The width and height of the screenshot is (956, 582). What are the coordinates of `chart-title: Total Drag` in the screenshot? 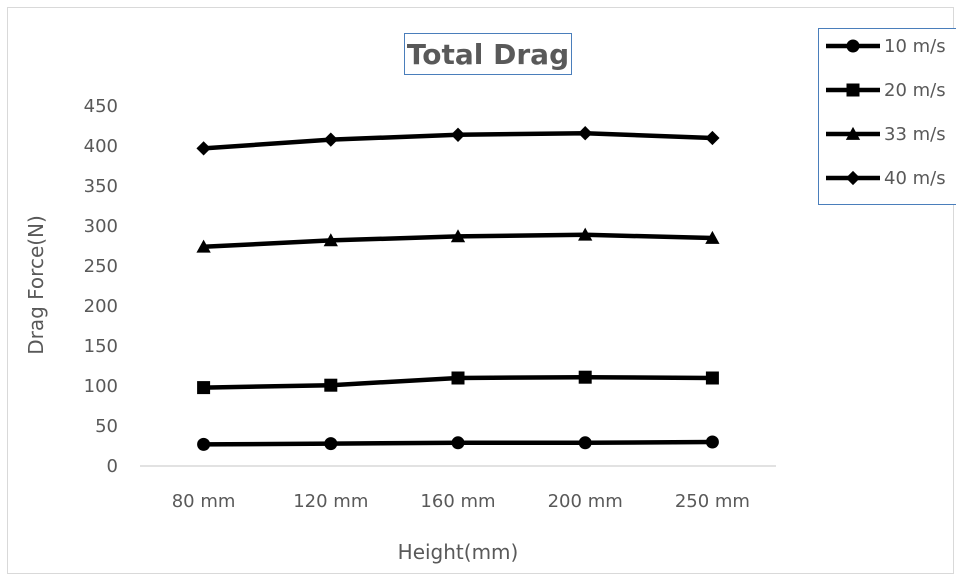 It's located at (488, 54).